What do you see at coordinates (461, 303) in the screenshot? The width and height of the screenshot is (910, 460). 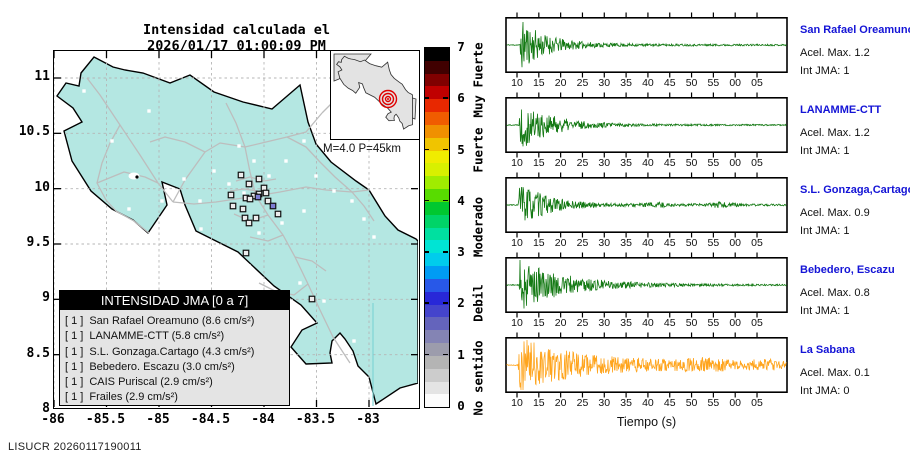 I see `colorbar-tick-label: 2` at bounding box center [461, 303].